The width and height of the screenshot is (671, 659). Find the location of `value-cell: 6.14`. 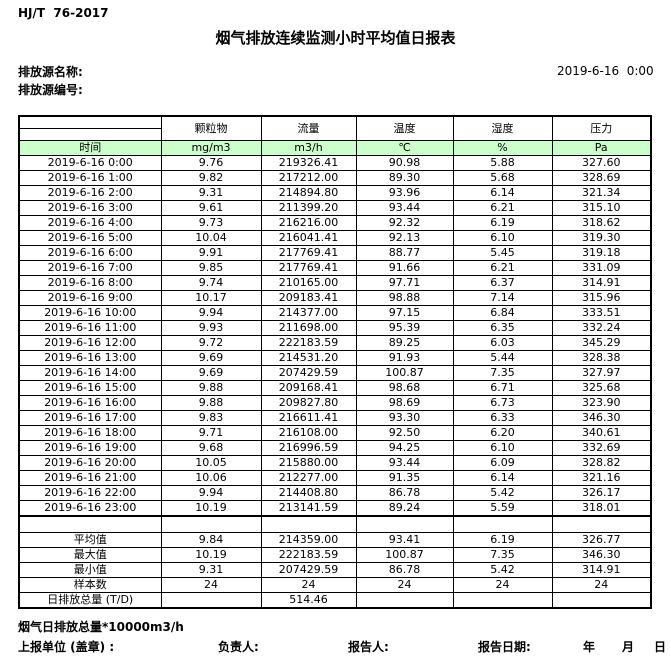

value-cell: 6.14 is located at coordinates (502, 478).